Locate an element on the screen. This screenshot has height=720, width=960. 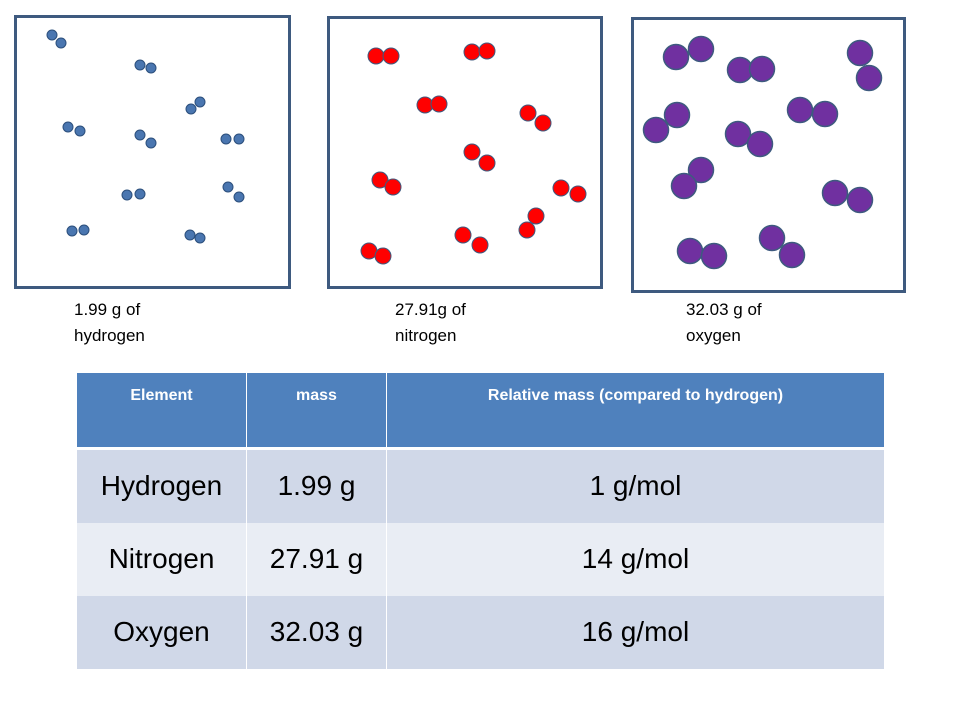
cell-mass: 27.91 g is located at coordinates (316, 559).